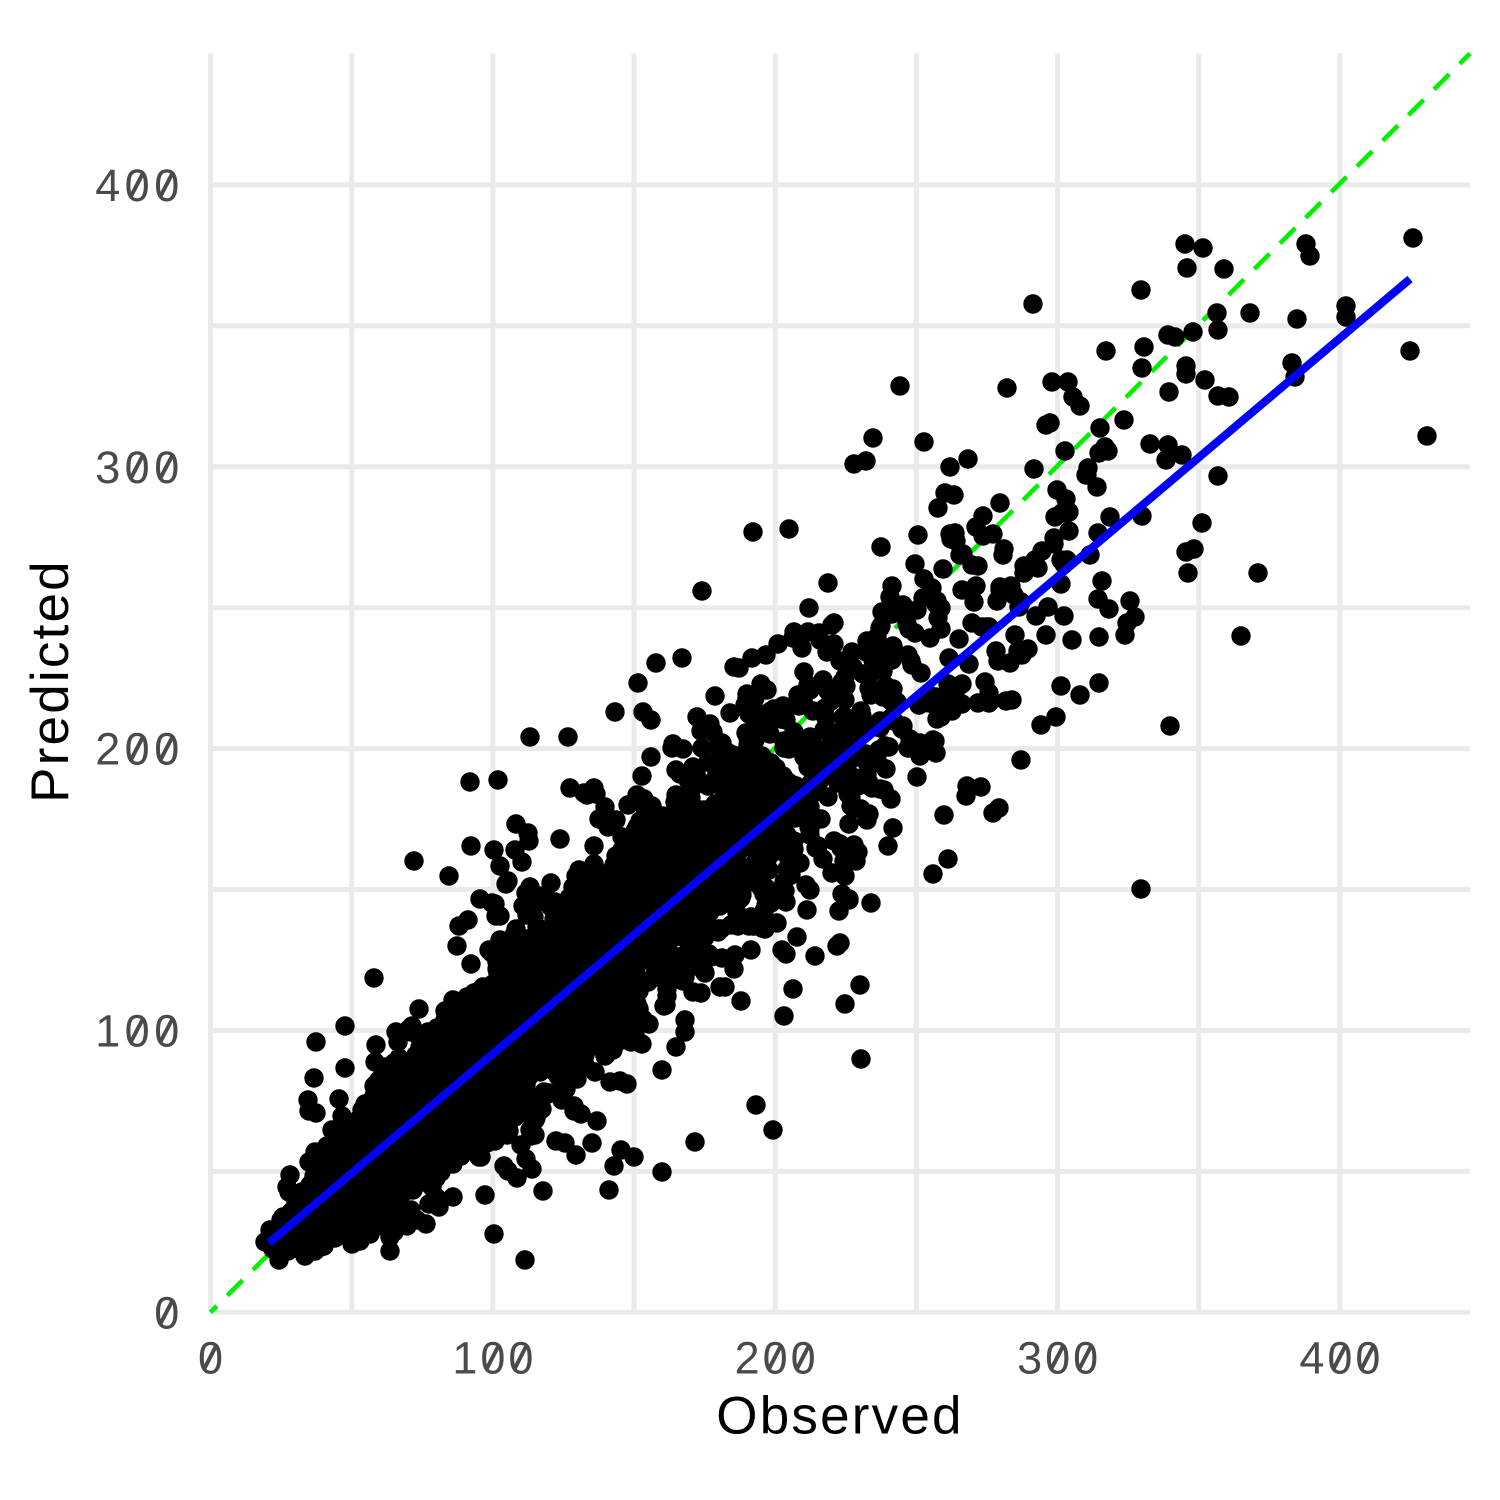 This screenshot has height=1500, width=1500. I want to click on svg-text: Predicted, so click(50, 681).